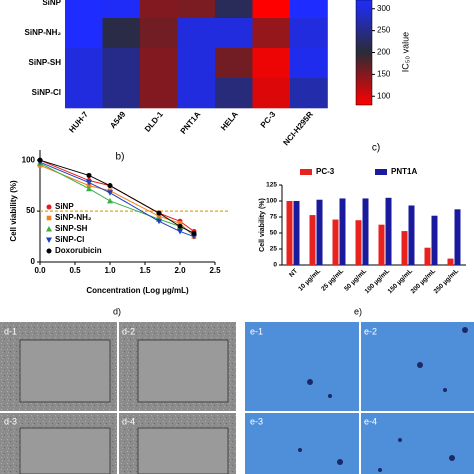  What do you see at coordinates (78, 250) in the screenshot?
I see `legend-label: Doxorubicin` at bounding box center [78, 250].